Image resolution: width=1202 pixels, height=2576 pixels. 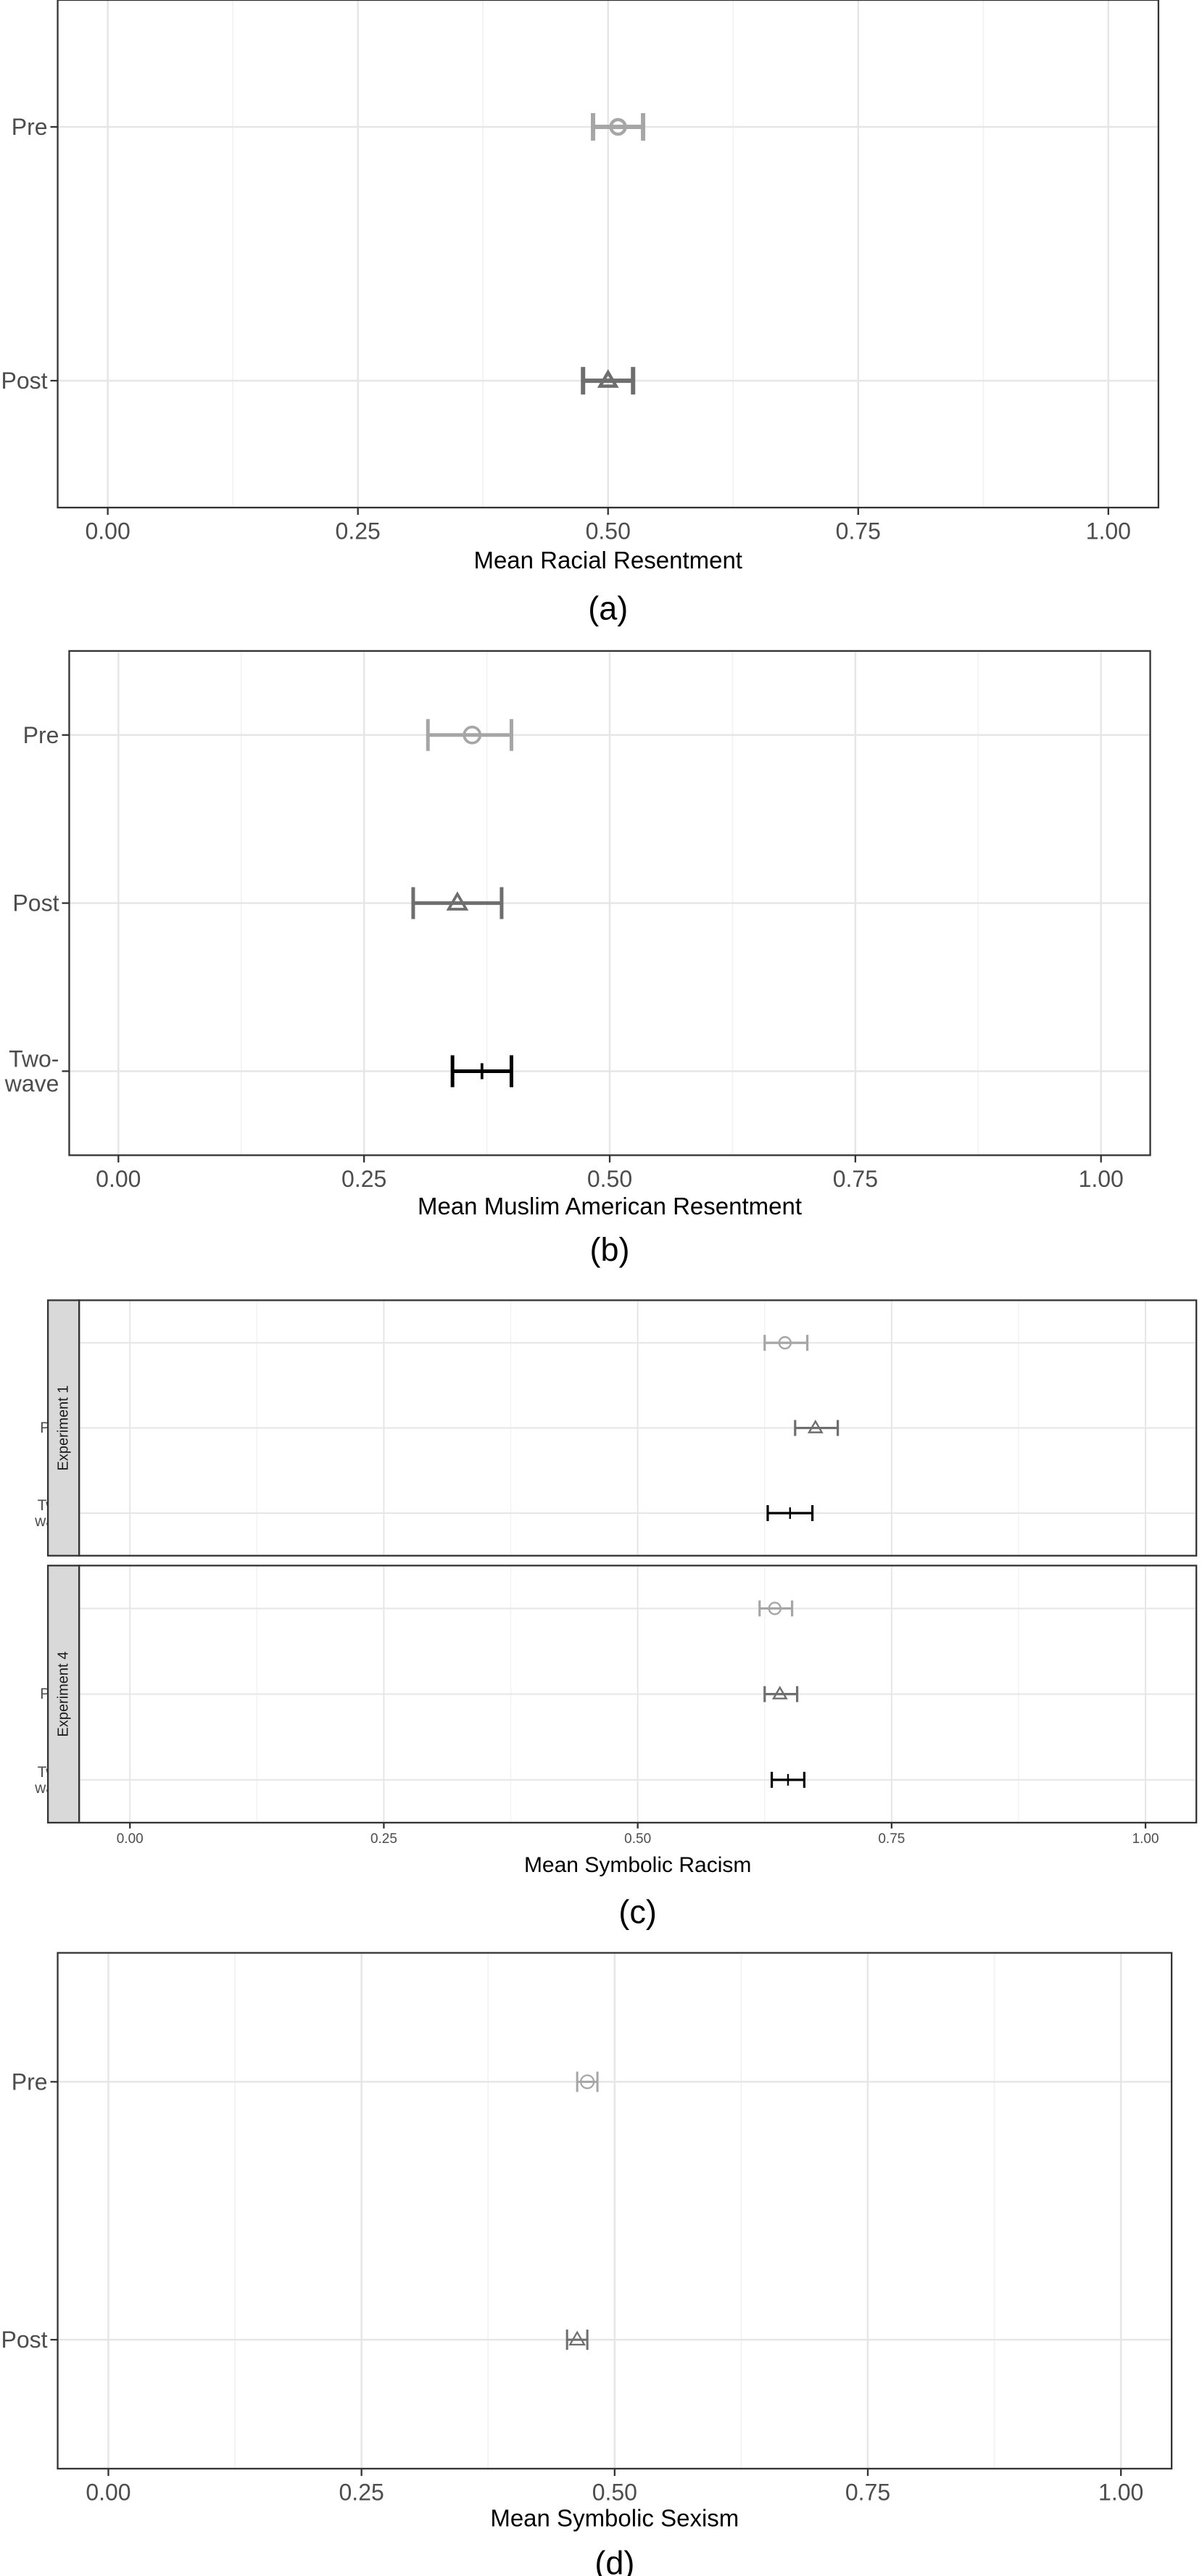 I want to click on panel-caption: (b), so click(x=610, y=1249).